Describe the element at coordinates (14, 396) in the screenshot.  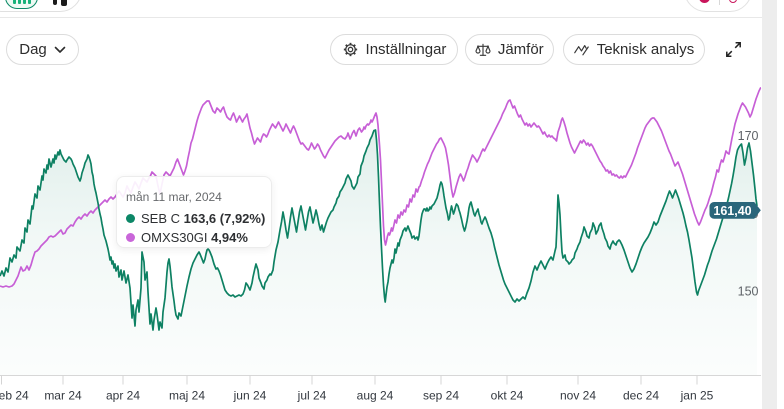
I see `svg-text: feb 24` at that location.